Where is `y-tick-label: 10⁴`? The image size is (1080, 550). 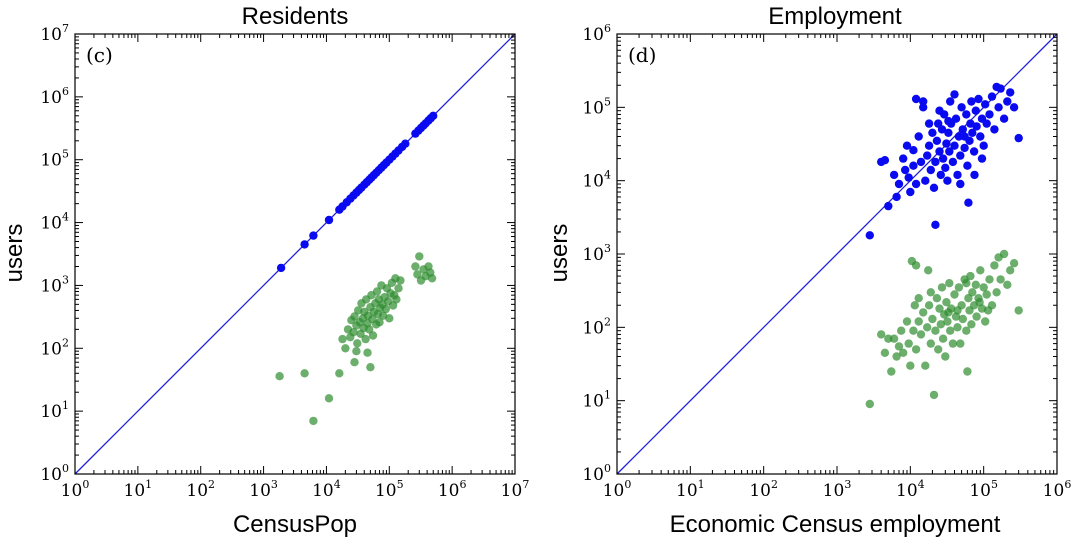
y-tick-label: 10⁴ is located at coordinates (54, 222).